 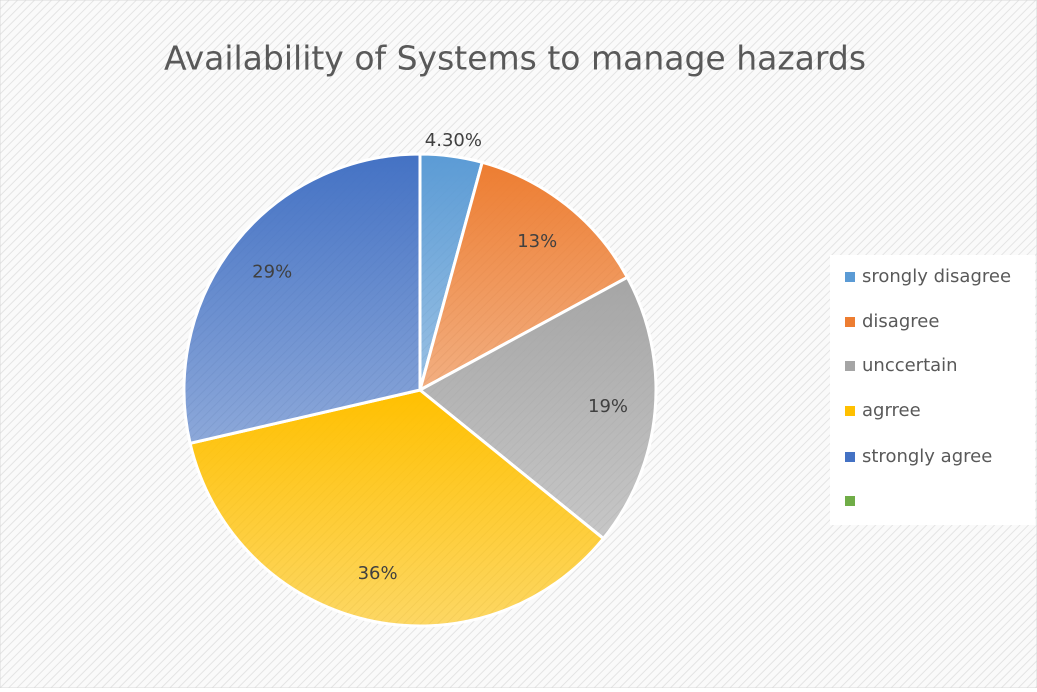 I want to click on legend-label: disagree, so click(x=900, y=321).